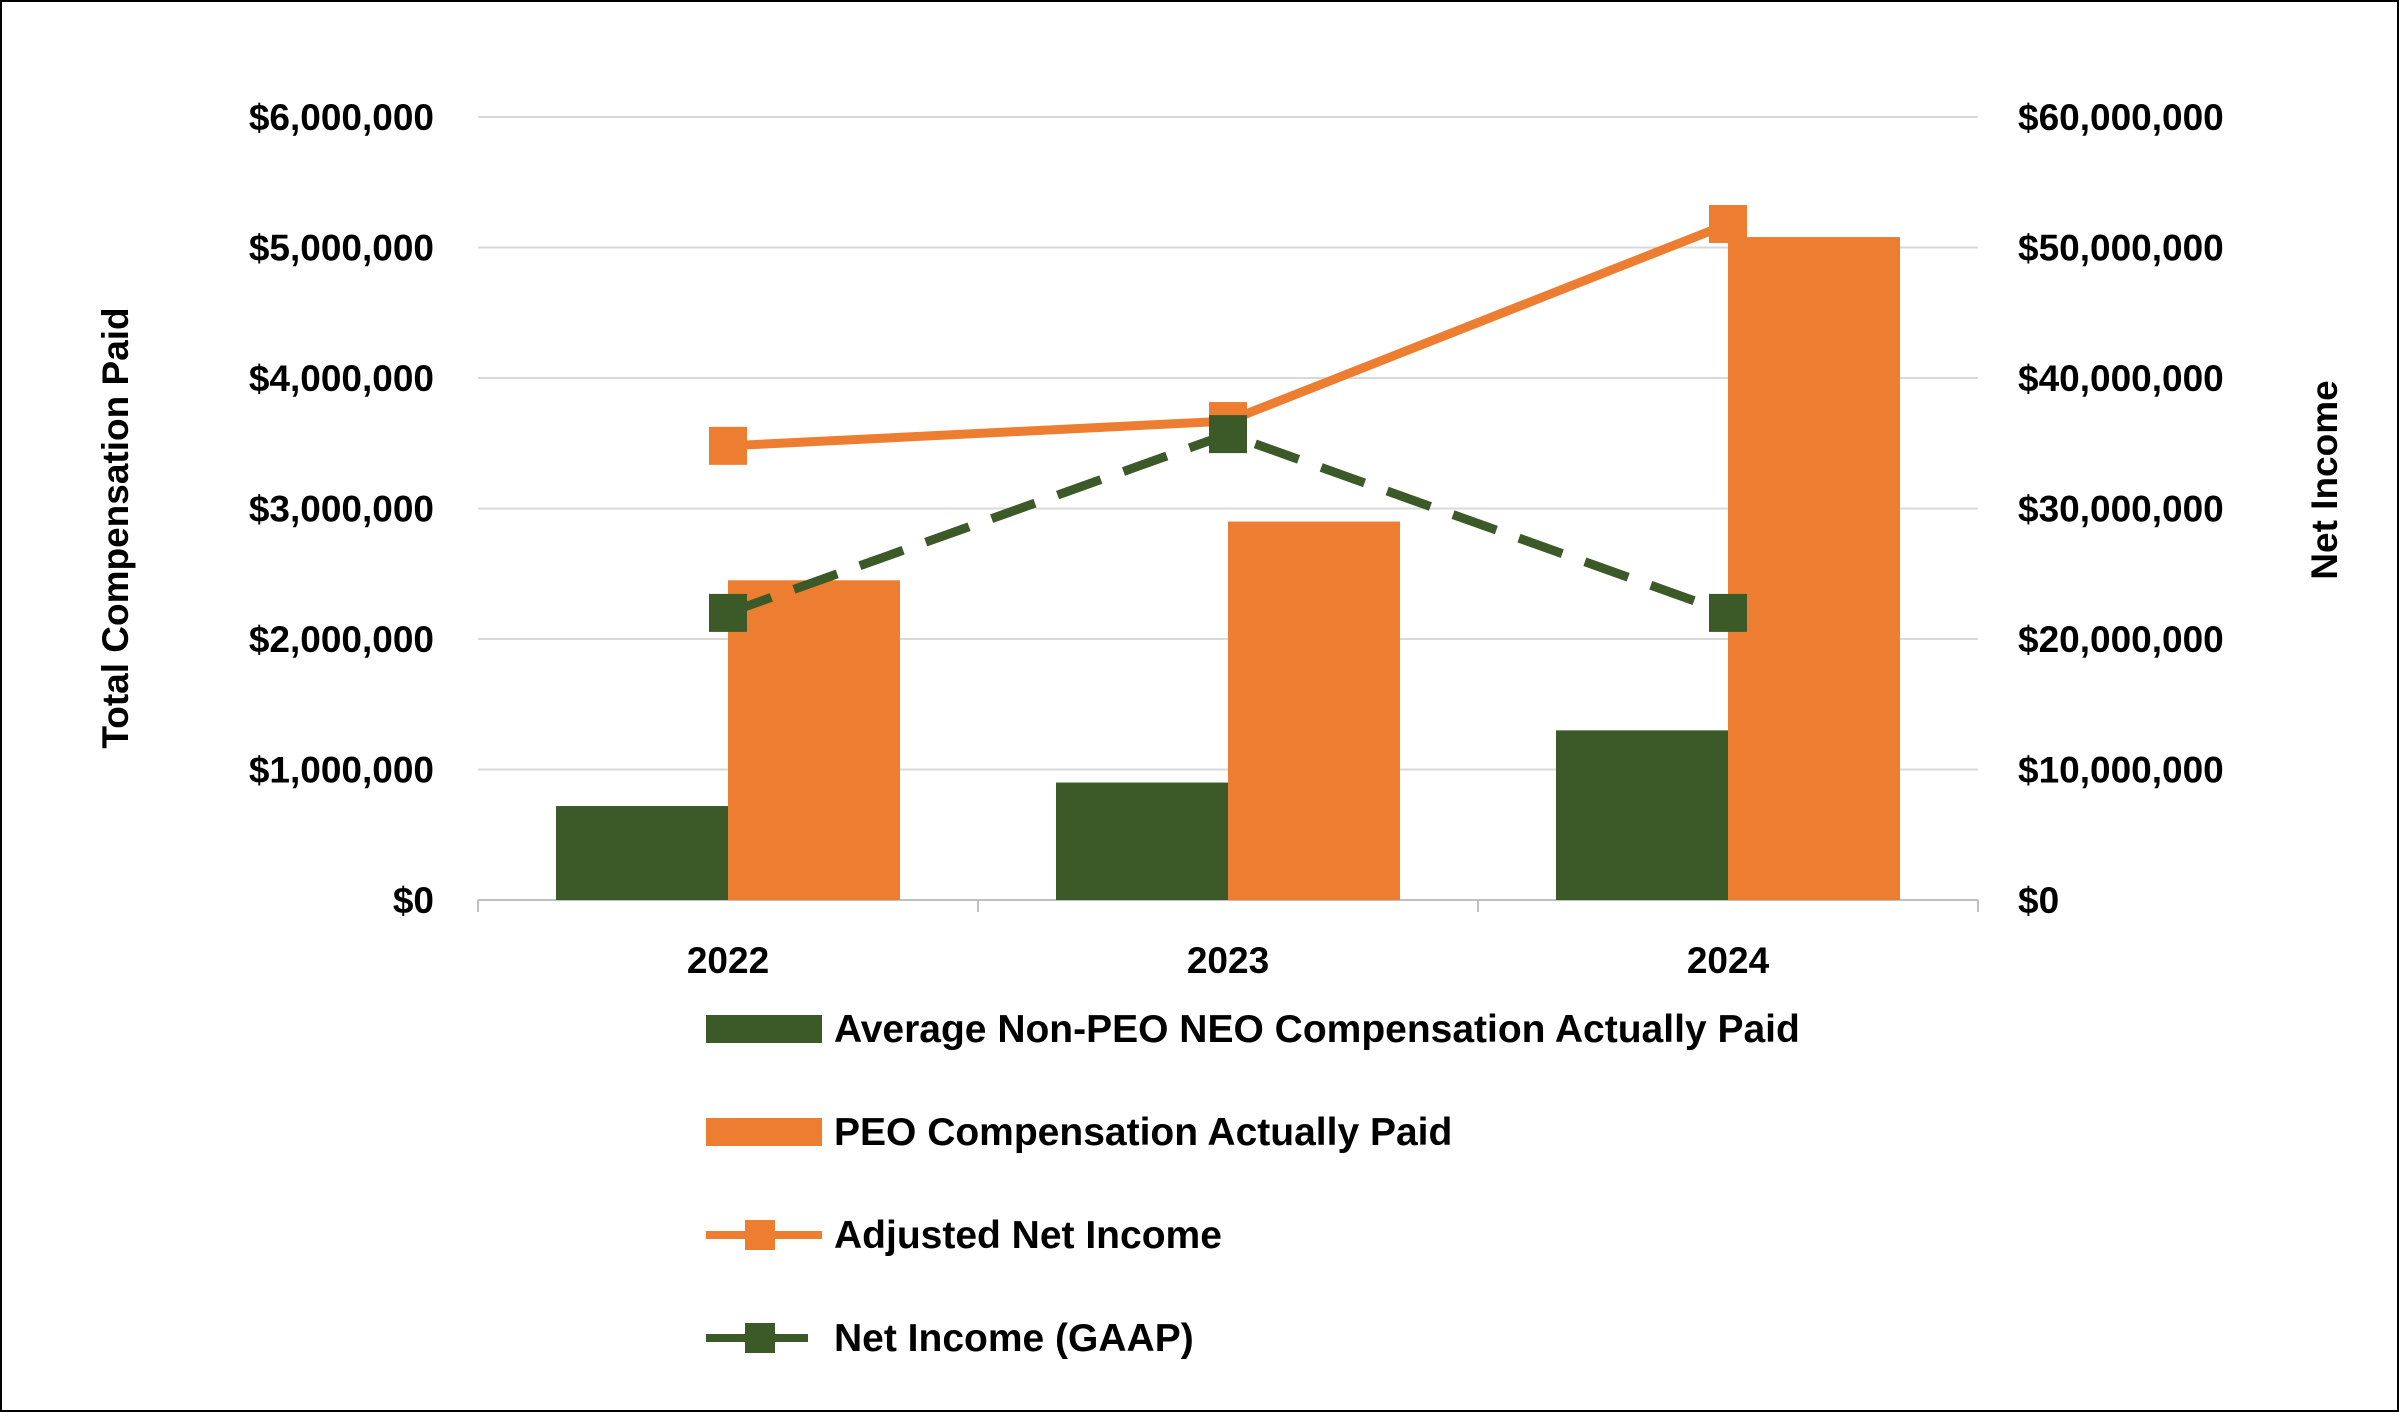 This screenshot has height=1412, width=2399. I want to click on lines, so click(1228, 418).